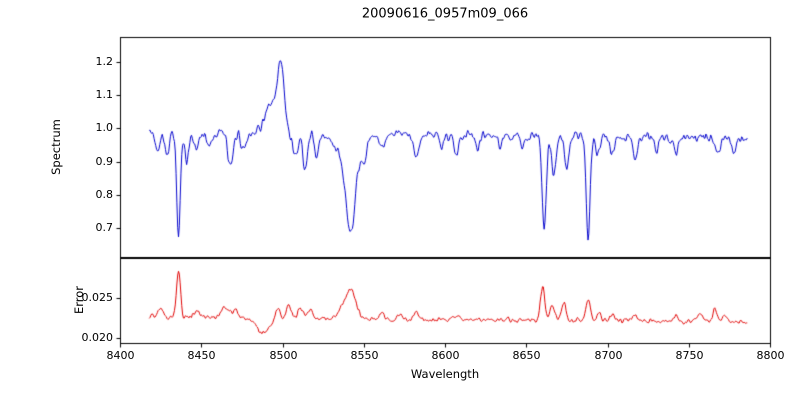 The image size is (800, 400). What do you see at coordinates (104, 227) in the screenshot?
I see `spectrum-y-tick-label: 0.7` at bounding box center [104, 227].